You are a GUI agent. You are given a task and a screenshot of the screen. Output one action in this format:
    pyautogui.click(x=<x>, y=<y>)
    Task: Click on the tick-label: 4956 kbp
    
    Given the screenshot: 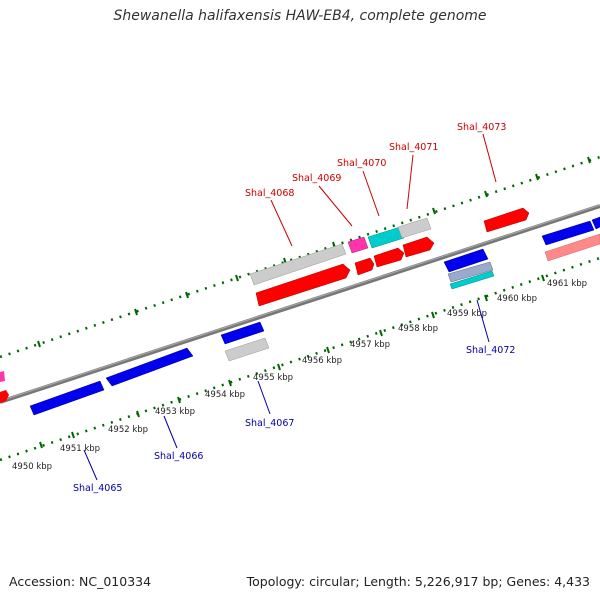 What is the action you would take?
    pyautogui.click(x=322, y=361)
    